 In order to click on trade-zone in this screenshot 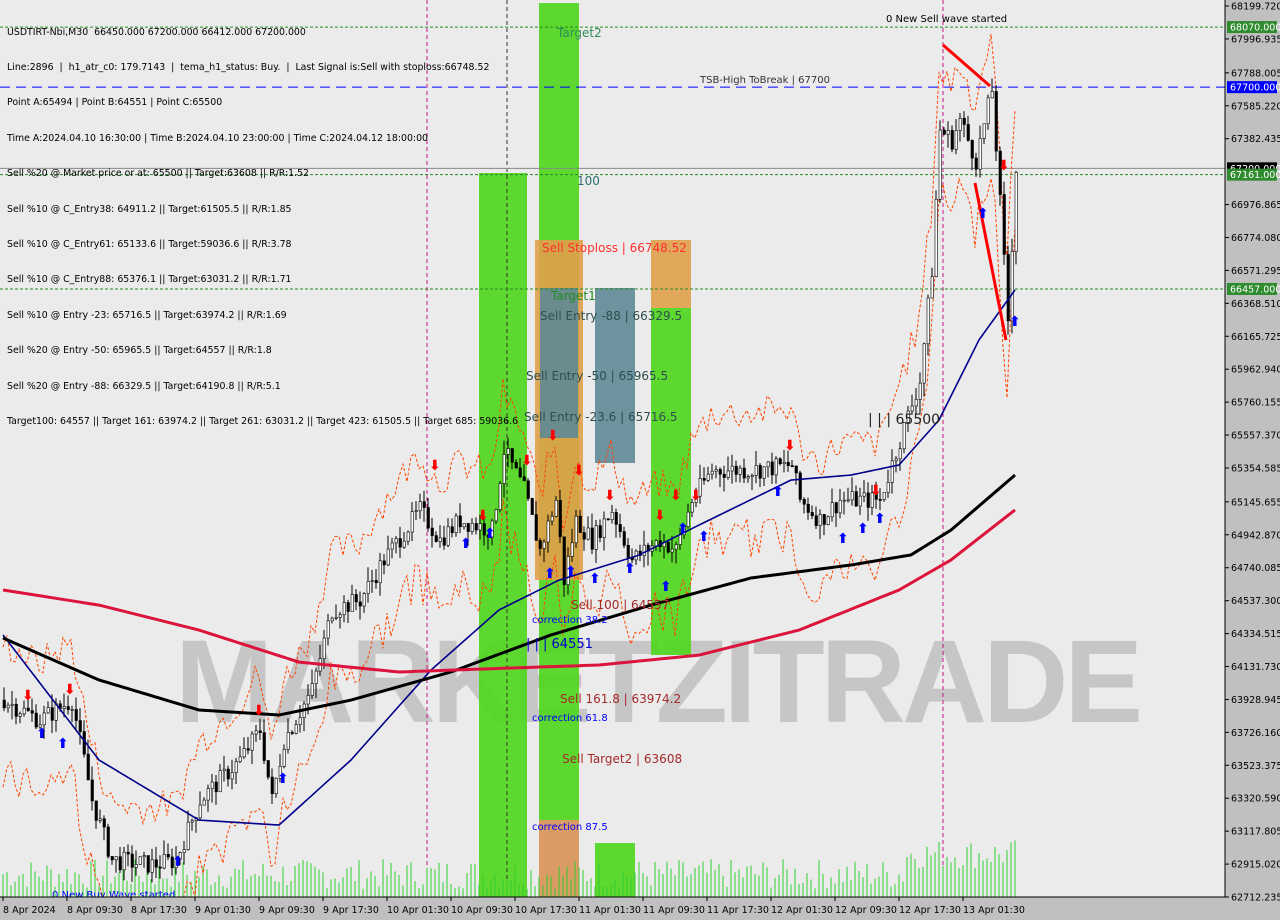, I will do `click(671, 274)`.